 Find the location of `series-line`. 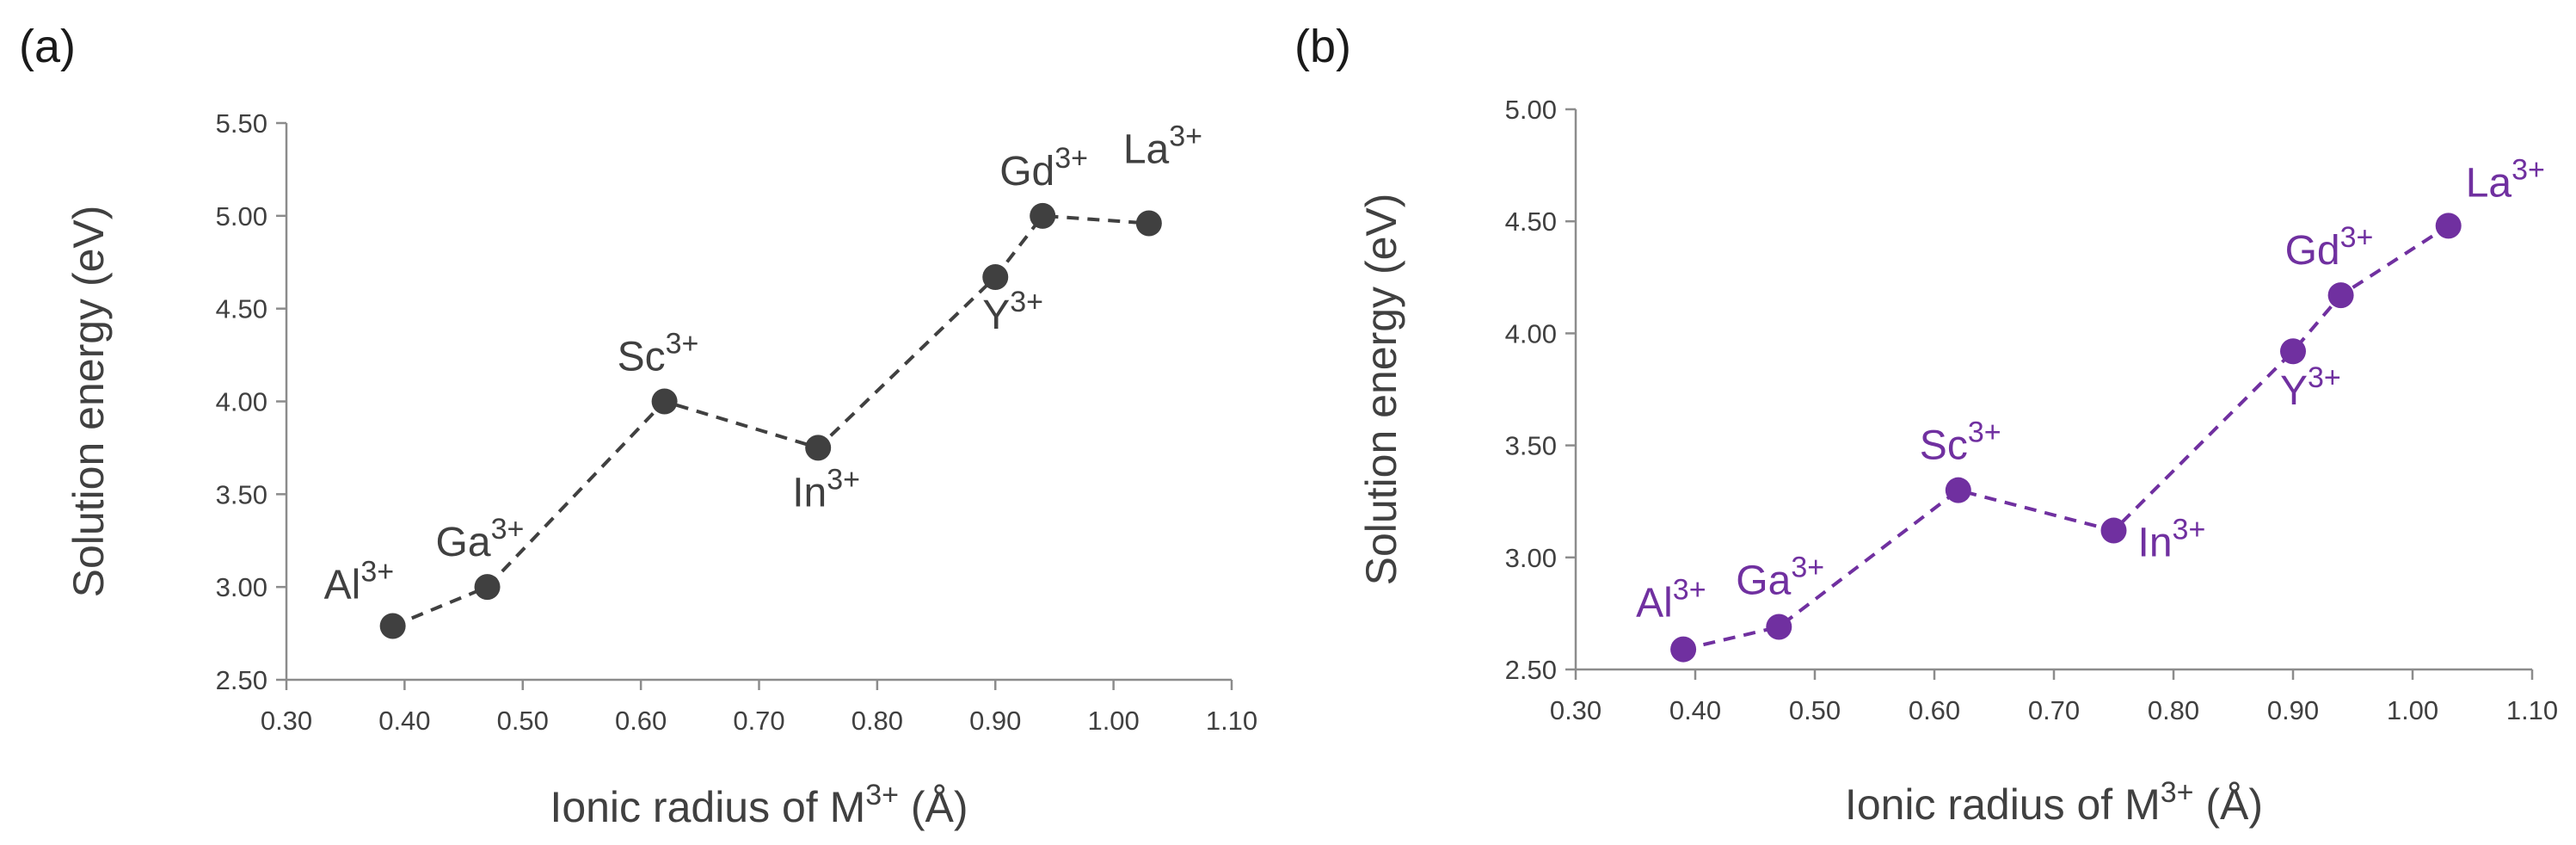

series-line is located at coordinates (770, 420).